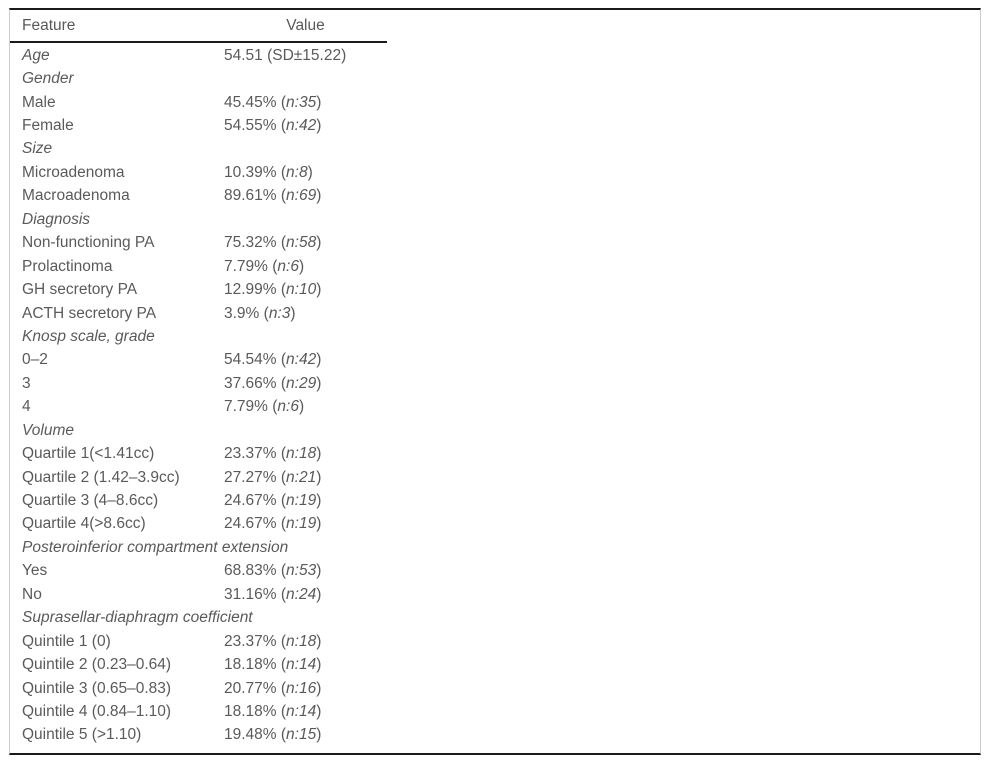 This screenshot has height=766, width=992. What do you see at coordinates (48, 79) in the screenshot?
I see `feature-label: Gender` at bounding box center [48, 79].